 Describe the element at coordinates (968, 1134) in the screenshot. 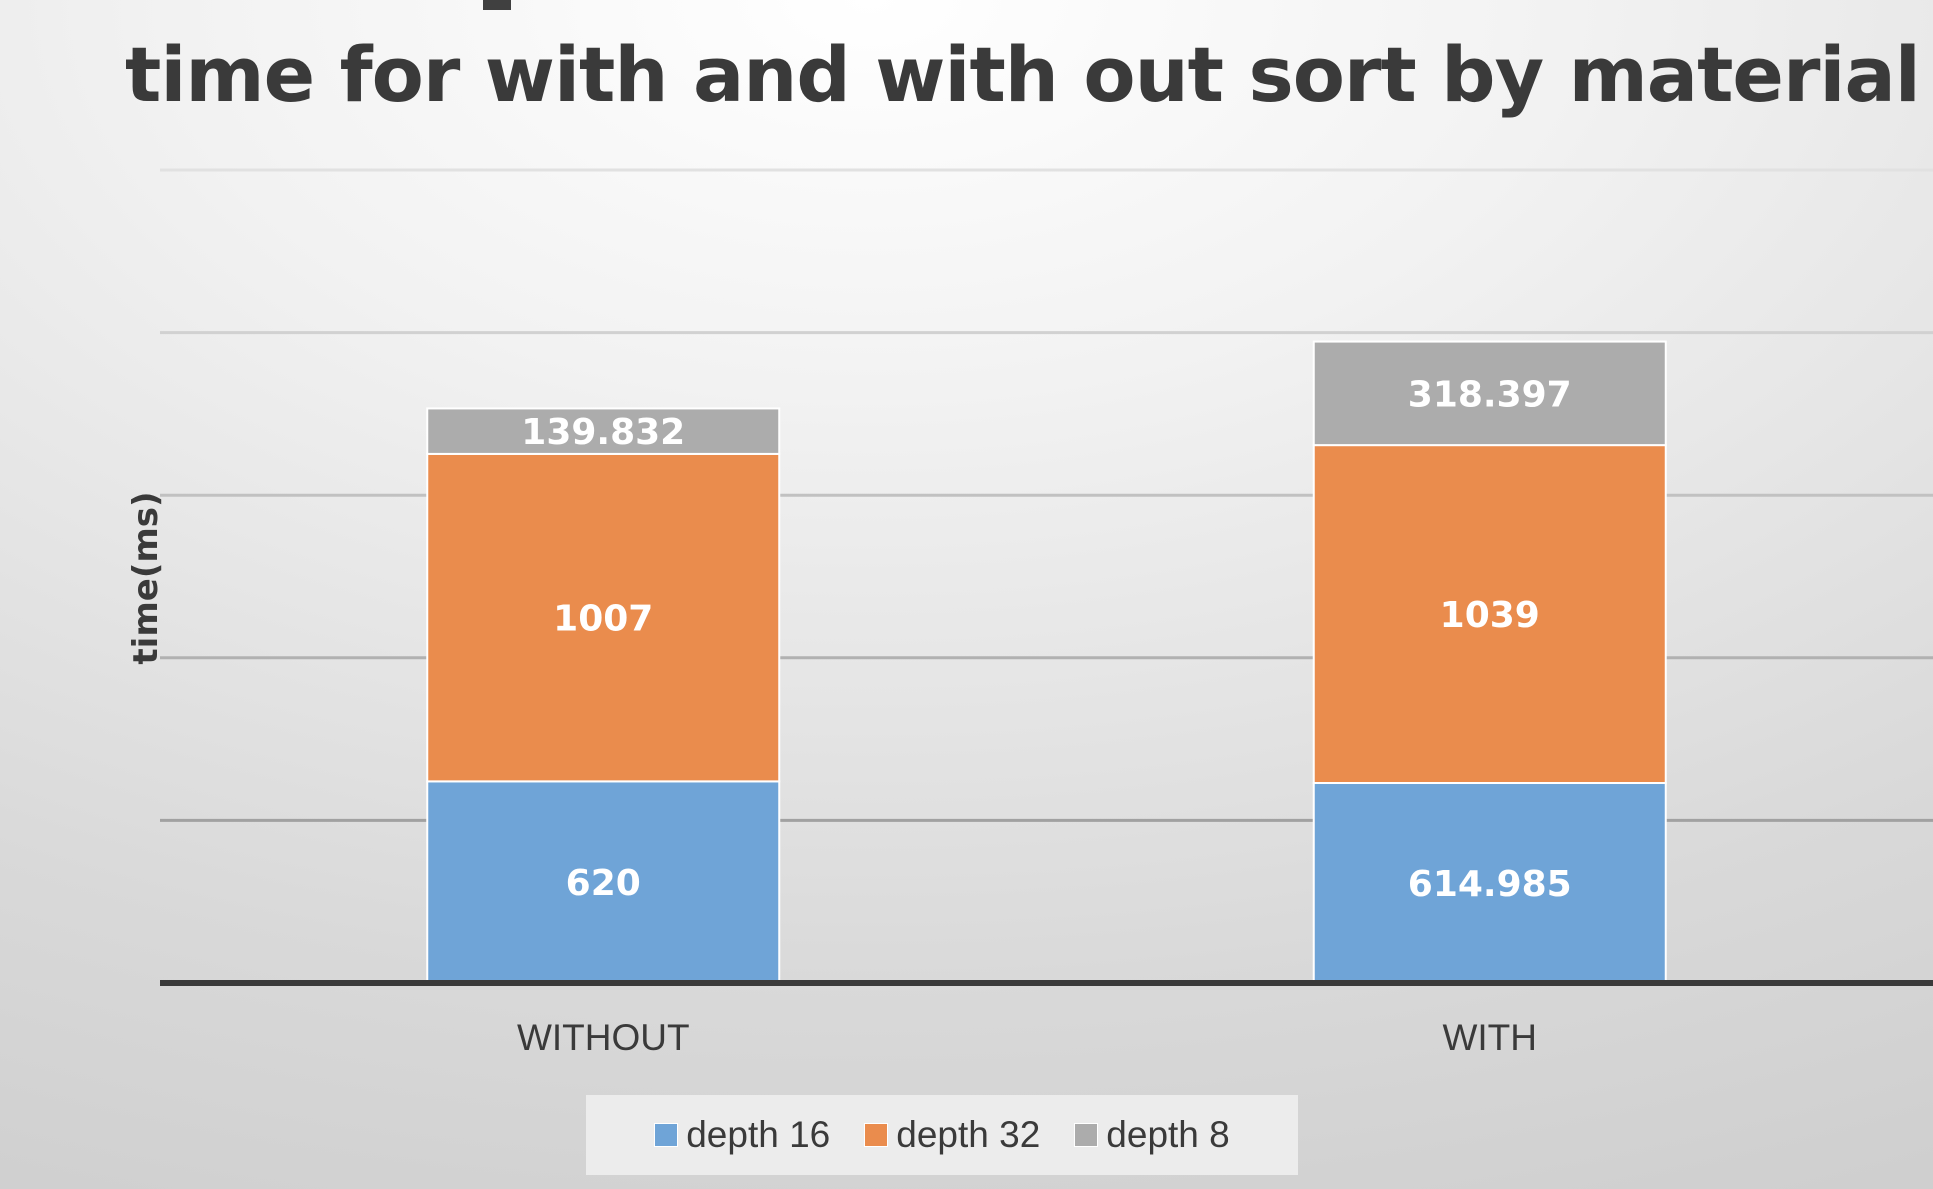

I see `legend-label: depth 32` at that location.